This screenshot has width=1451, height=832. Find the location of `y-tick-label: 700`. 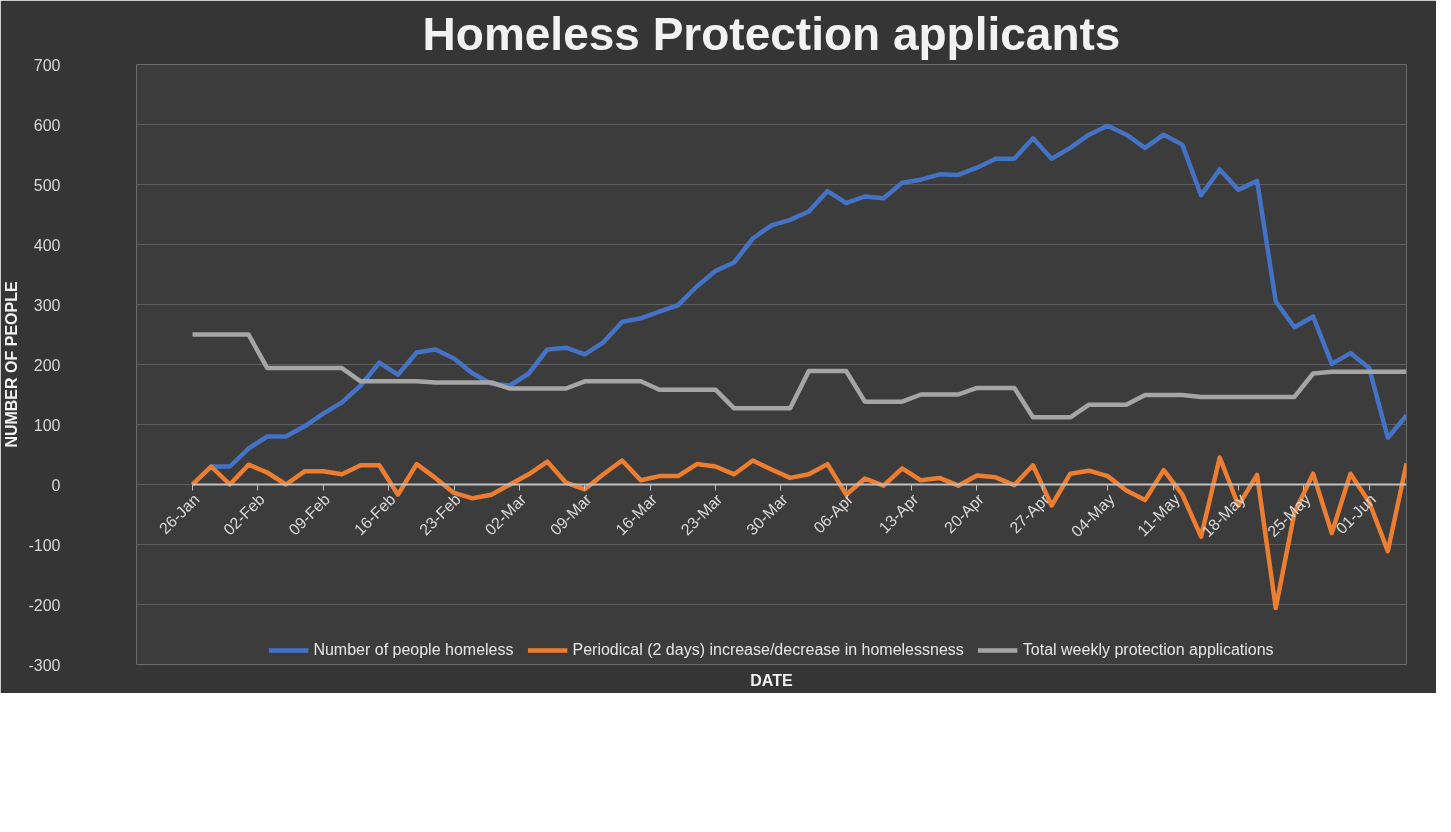

y-tick-label: 700 is located at coordinates (47, 65).